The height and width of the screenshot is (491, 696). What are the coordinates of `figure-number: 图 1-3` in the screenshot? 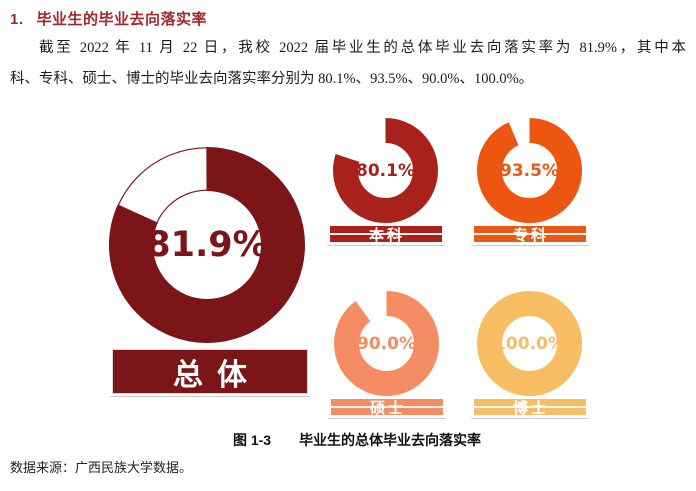 It's located at (252, 440).